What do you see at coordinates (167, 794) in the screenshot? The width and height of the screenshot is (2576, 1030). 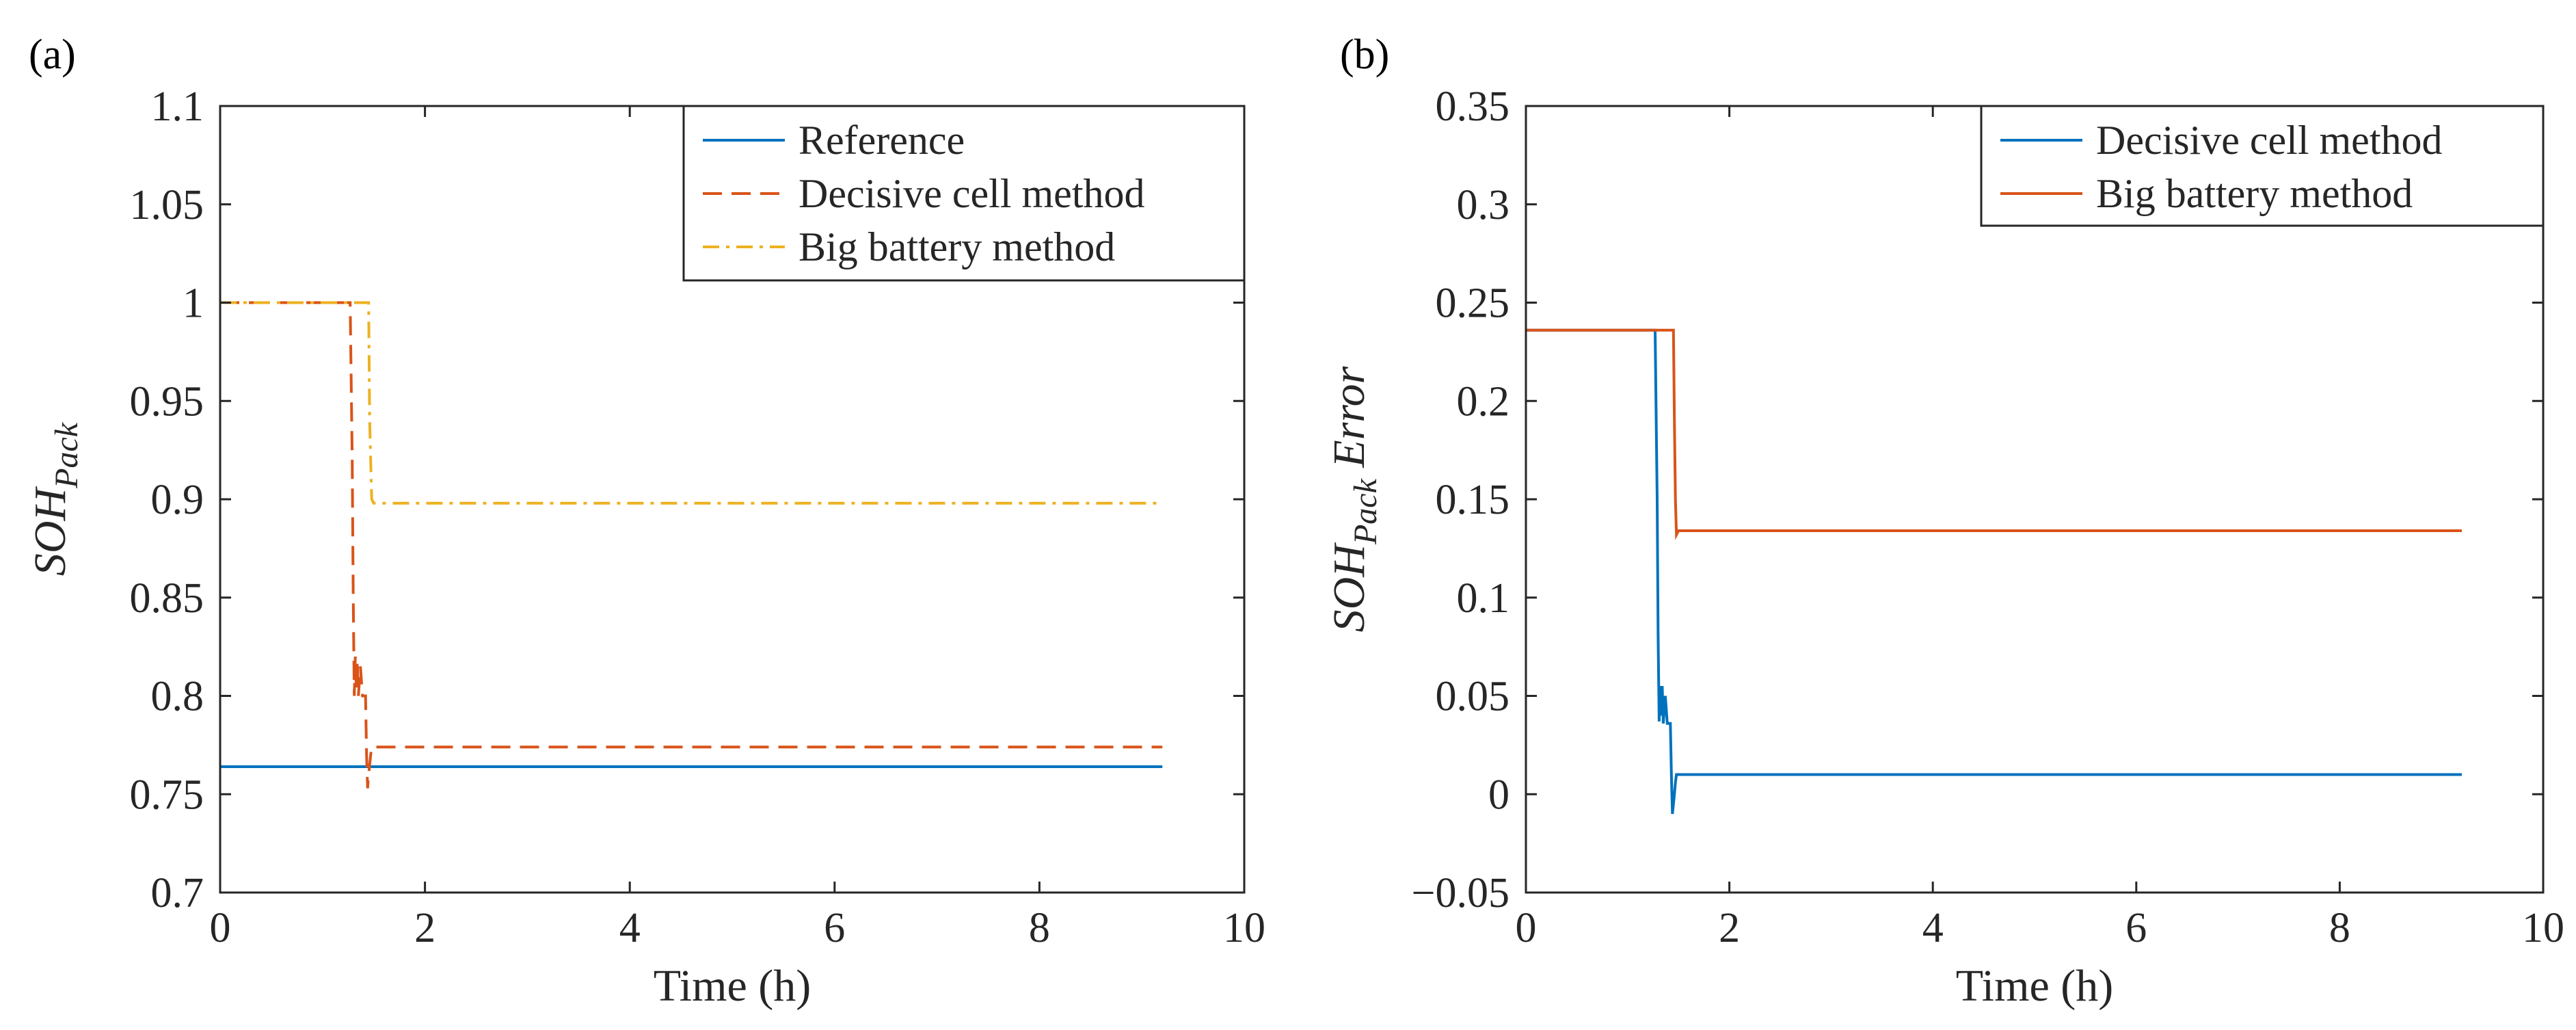 I see `y-tick-label: 0.75` at bounding box center [167, 794].